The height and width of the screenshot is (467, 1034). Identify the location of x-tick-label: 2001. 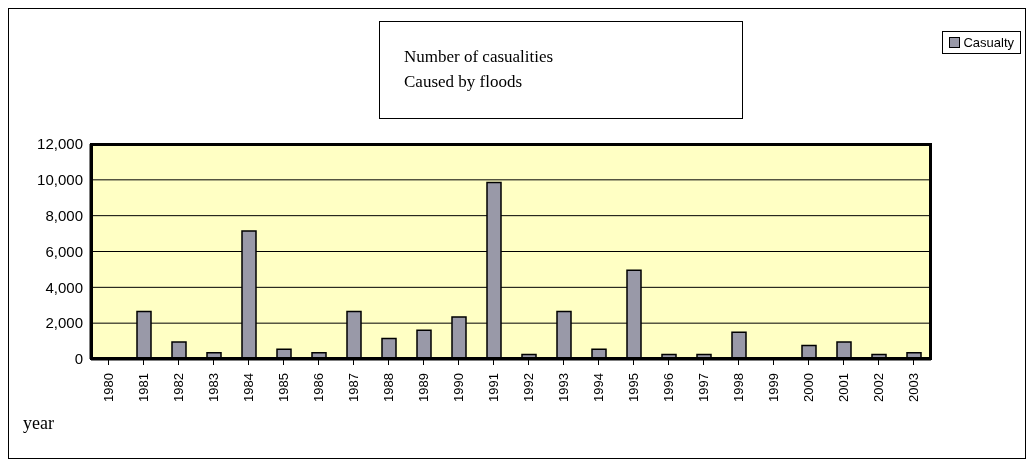
(843, 387).